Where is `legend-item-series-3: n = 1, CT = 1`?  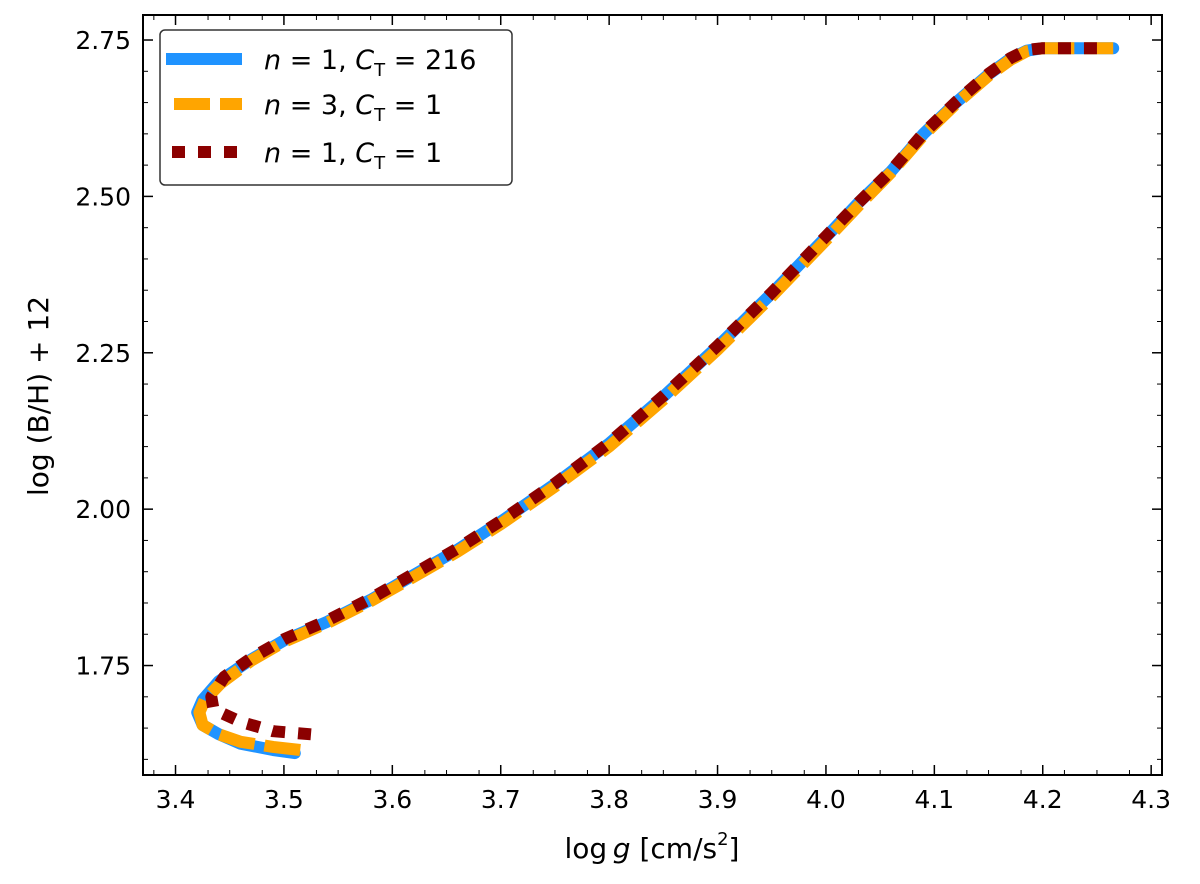 legend-item-series-3: n = 1, CT = 1 is located at coordinates (307, 156).